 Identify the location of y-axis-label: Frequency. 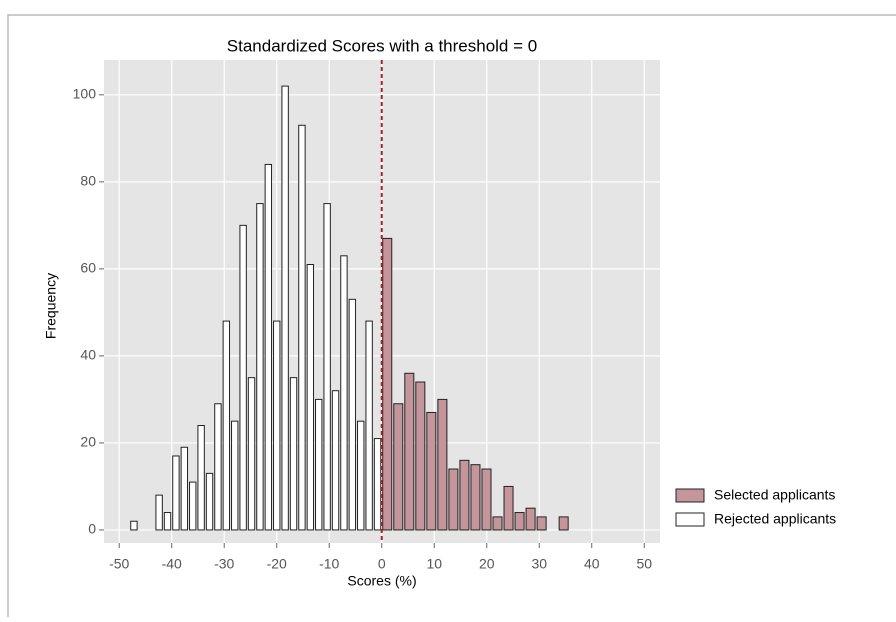
(51, 306).